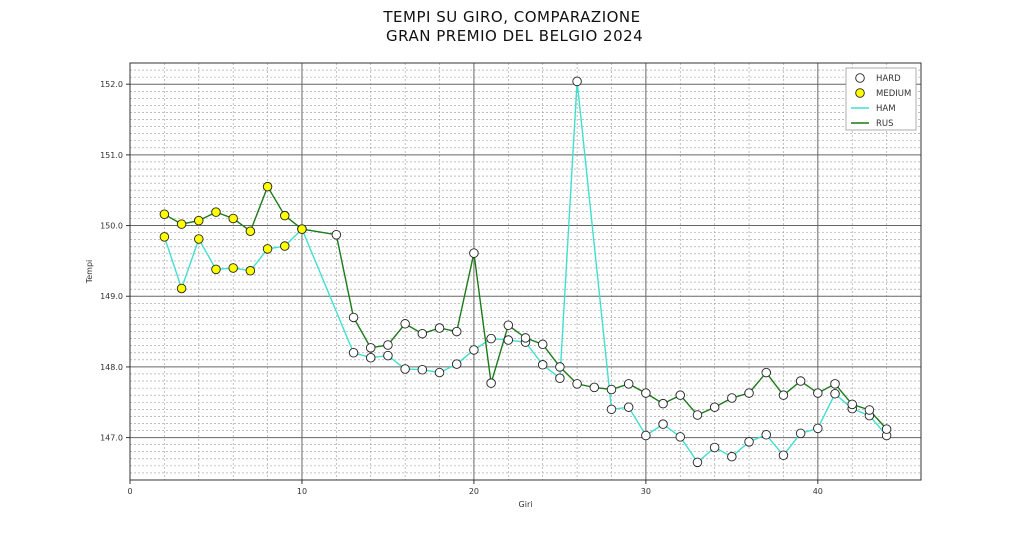 The height and width of the screenshot is (539, 1024). Describe the element at coordinates (111, 367) in the screenshot. I see `y-tick-label: 148.0` at that location.